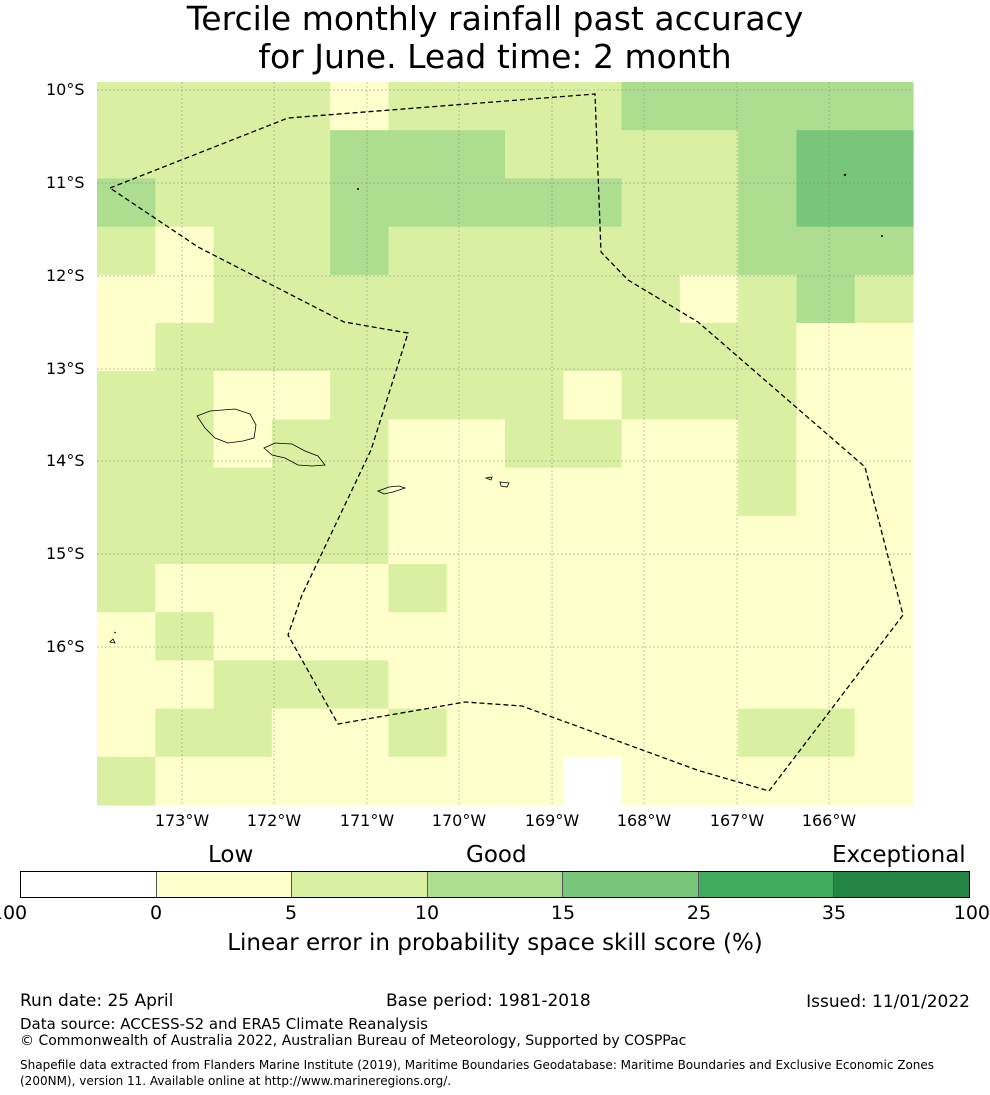 The height and width of the screenshot is (1095, 990). Describe the element at coordinates (899, 855) in the screenshot. I see `legend-category-exceptional: Exceptional` at that location.